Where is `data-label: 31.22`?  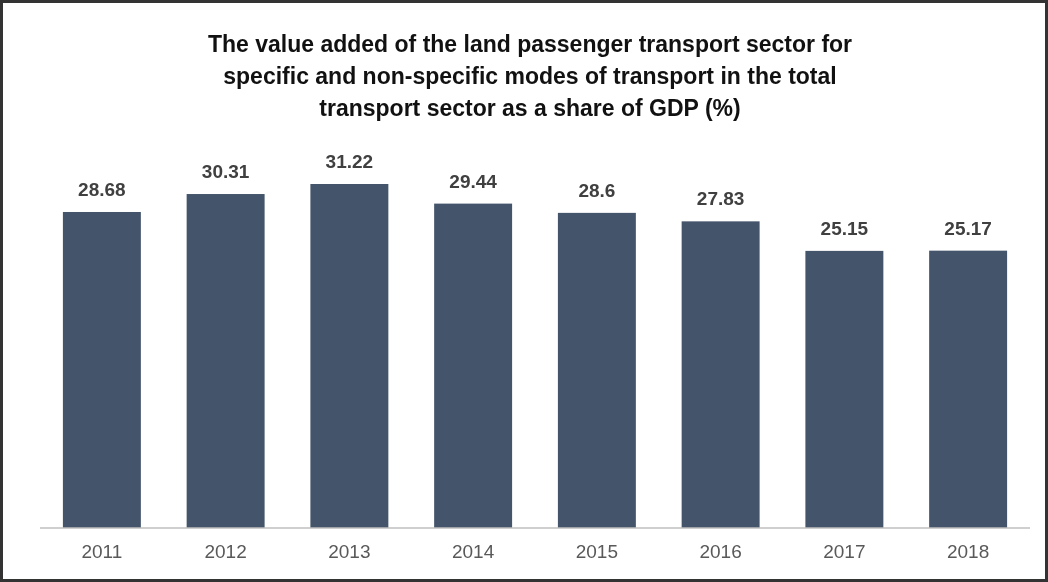 data-label: 31.22 is located at coordinates (349, 161).